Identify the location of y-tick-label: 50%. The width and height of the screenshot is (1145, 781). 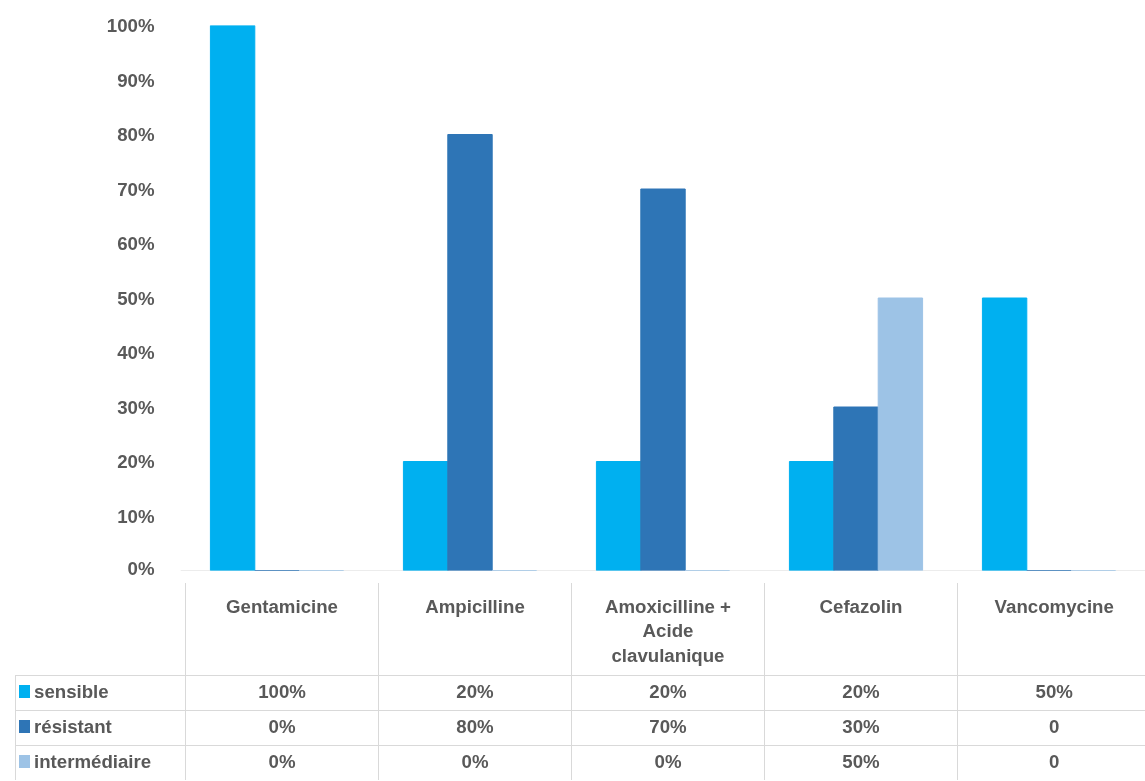
(136, 298).